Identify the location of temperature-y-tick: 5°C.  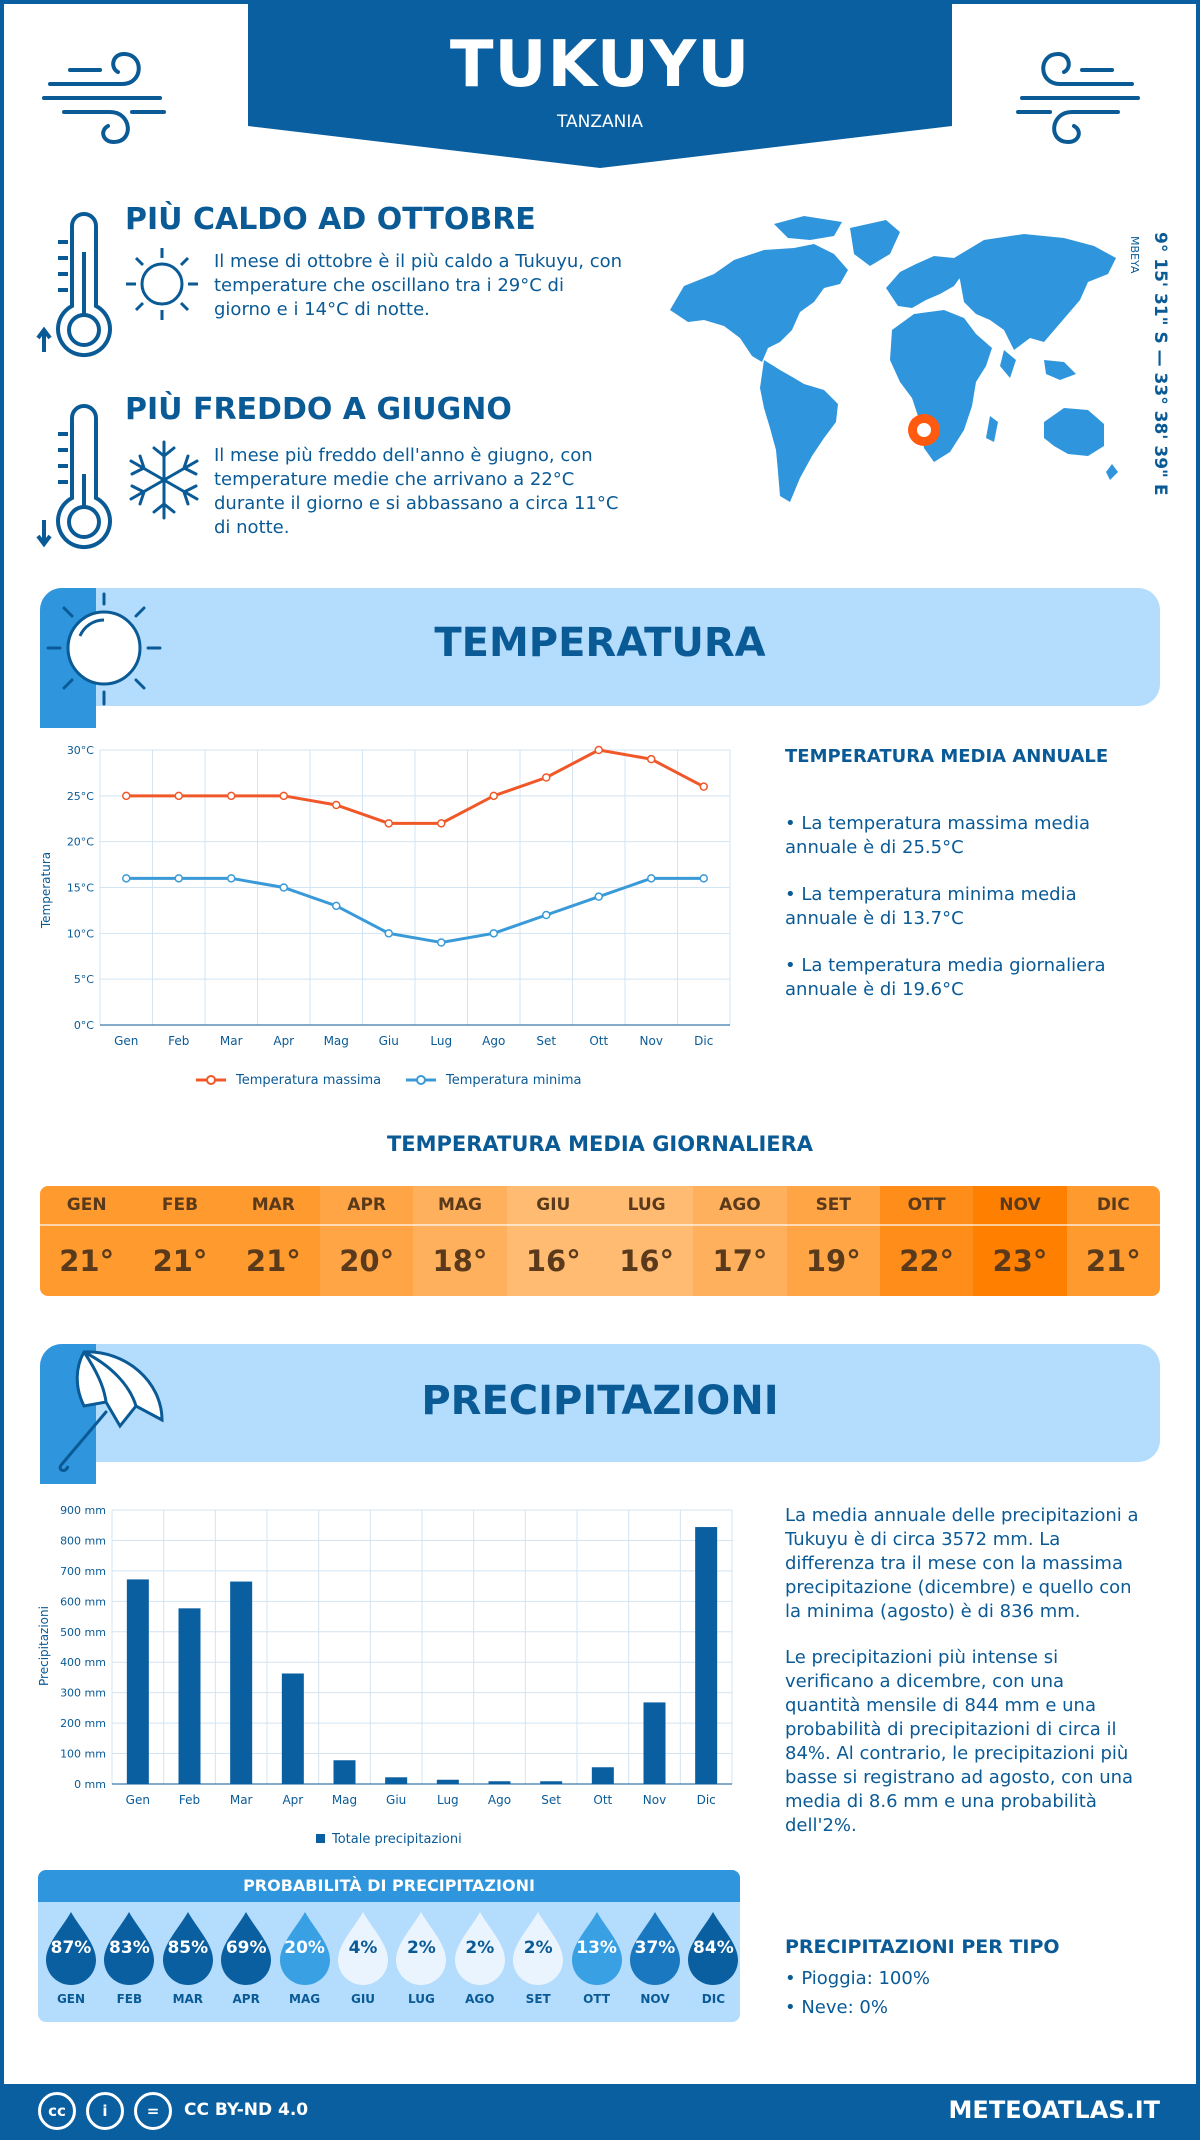
(84, 979).